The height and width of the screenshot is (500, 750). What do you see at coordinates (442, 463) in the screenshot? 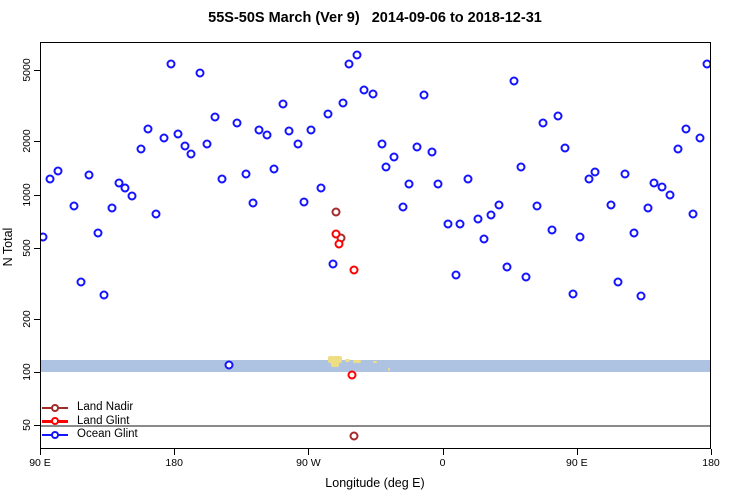
I see `x-tick-label: 0` at bounding box center [442, 463].